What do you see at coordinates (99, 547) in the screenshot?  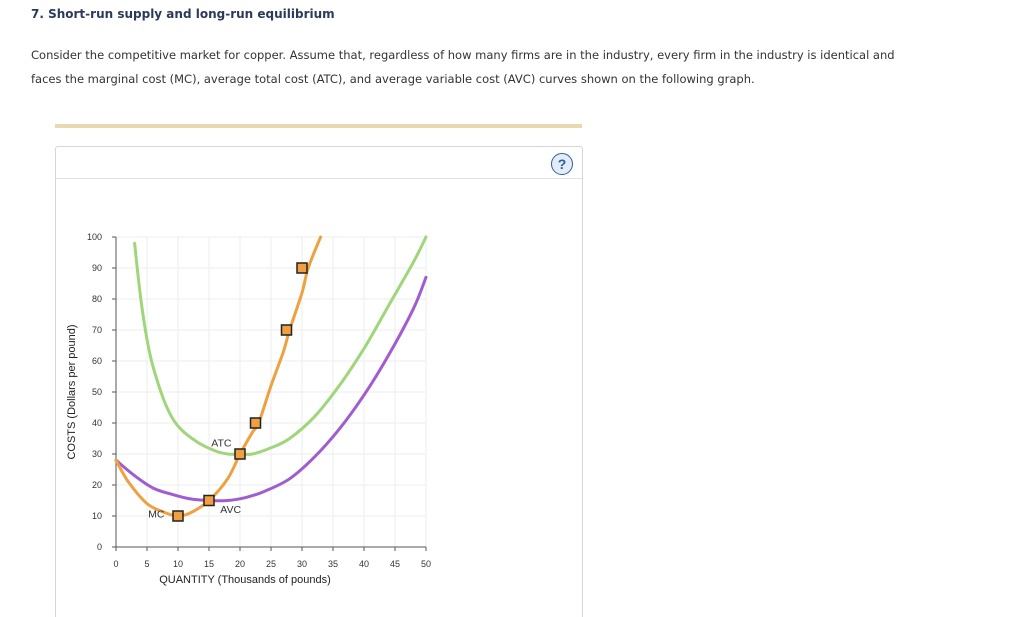 I see `y-tick-label-0: 0` at bounding box center [99, 547].